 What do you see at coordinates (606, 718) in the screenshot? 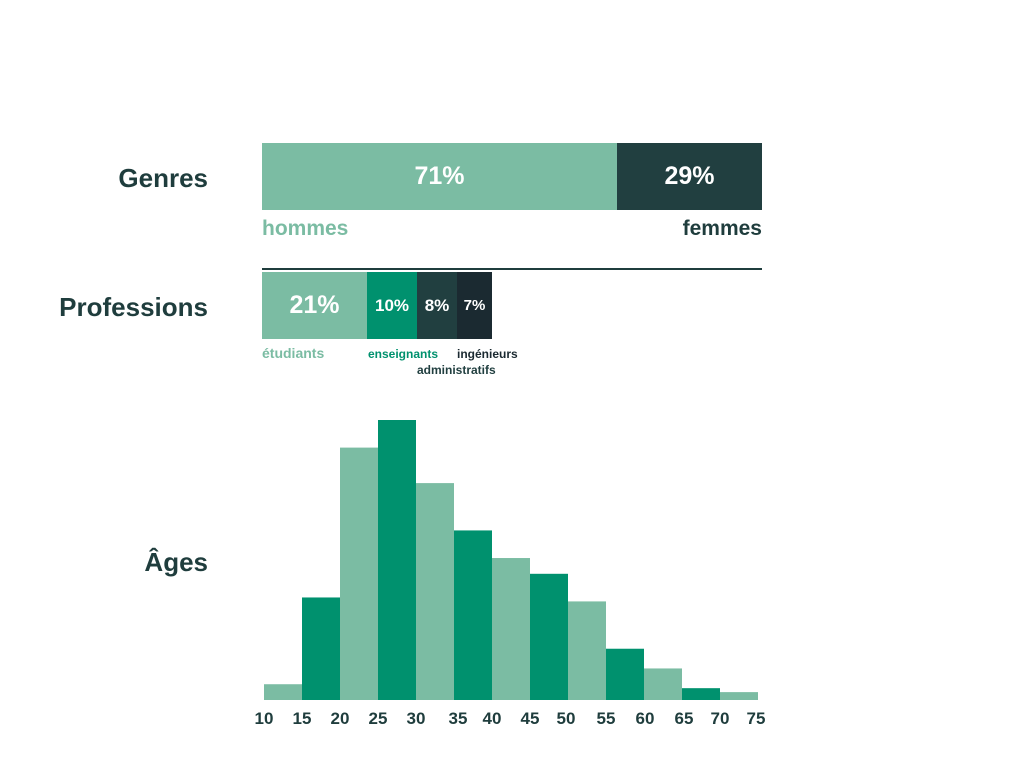
I see `x-tick-label-55: 55` at bounding box center [606, 718].